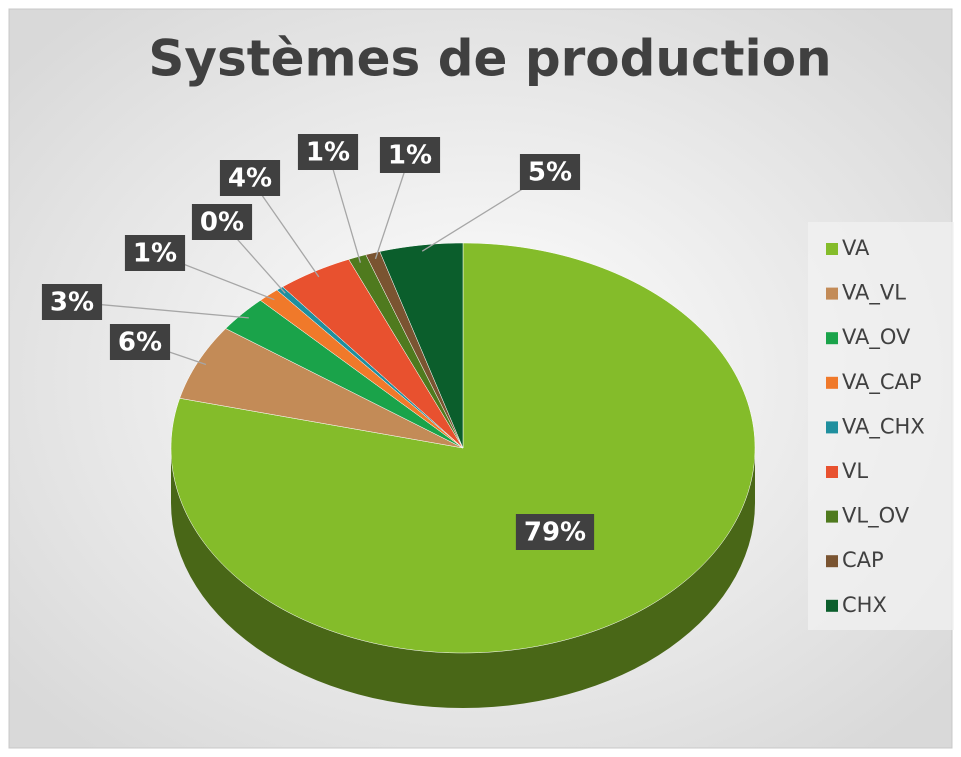 The width and height of the screenshot is (961, 757). I want to click on legend-label: CAP, so click(863, 560).